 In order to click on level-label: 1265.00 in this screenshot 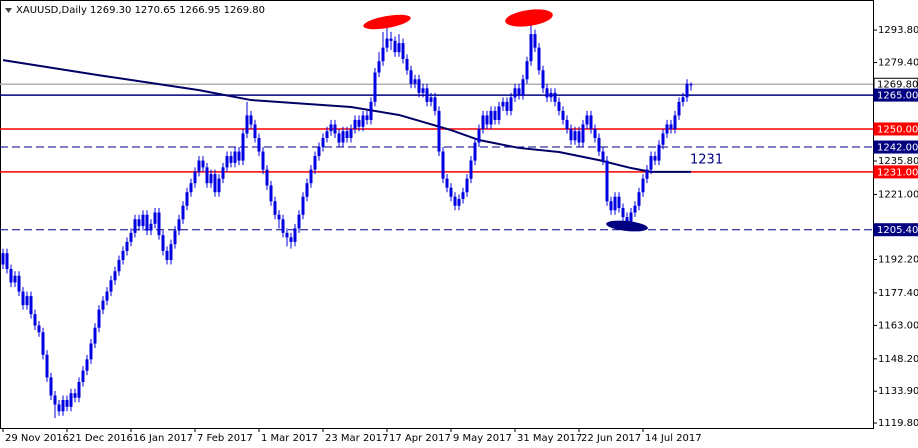, I will do `click(897, 96)`.